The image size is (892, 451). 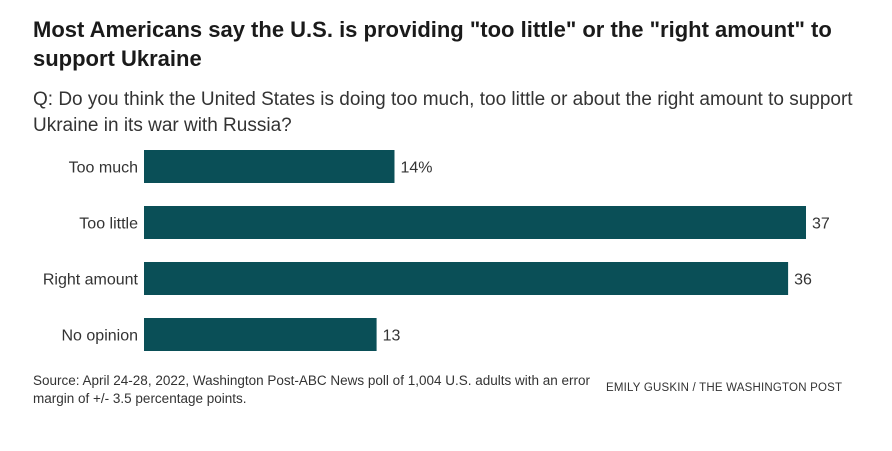 I want to click on credit-line: EMILY GUSKIN / THE WASHINGTON POST, so click(x=724, y=388).